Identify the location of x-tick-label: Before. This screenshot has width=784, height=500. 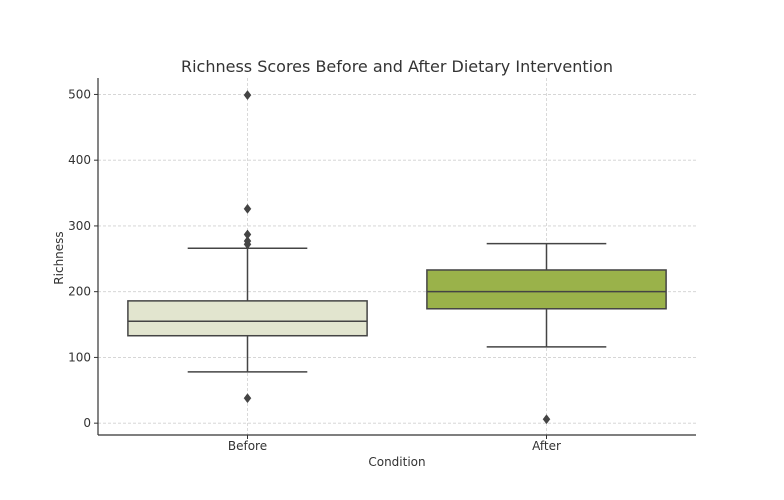
(247, 446).